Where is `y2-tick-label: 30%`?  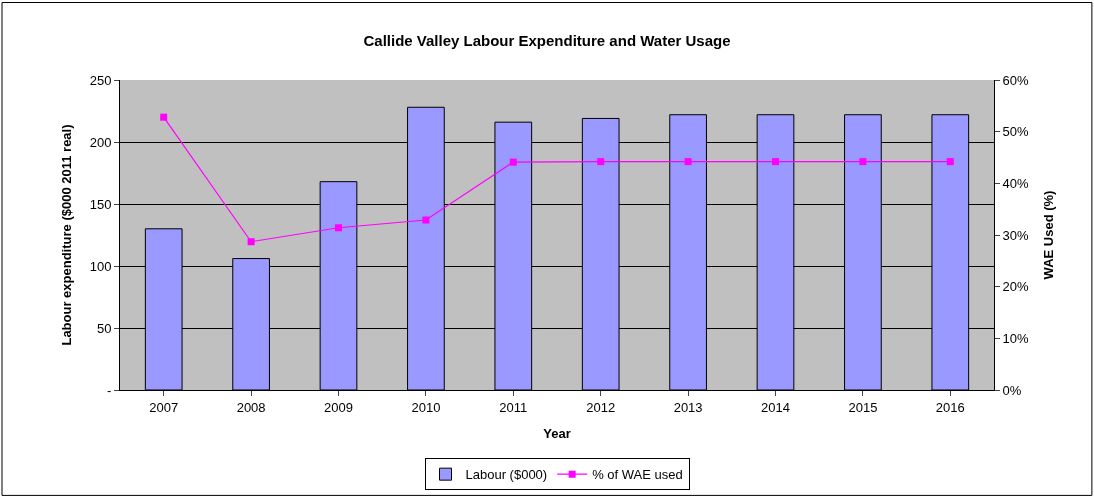
y2-tick-label: 30% is located at coordinates (1016, 235).